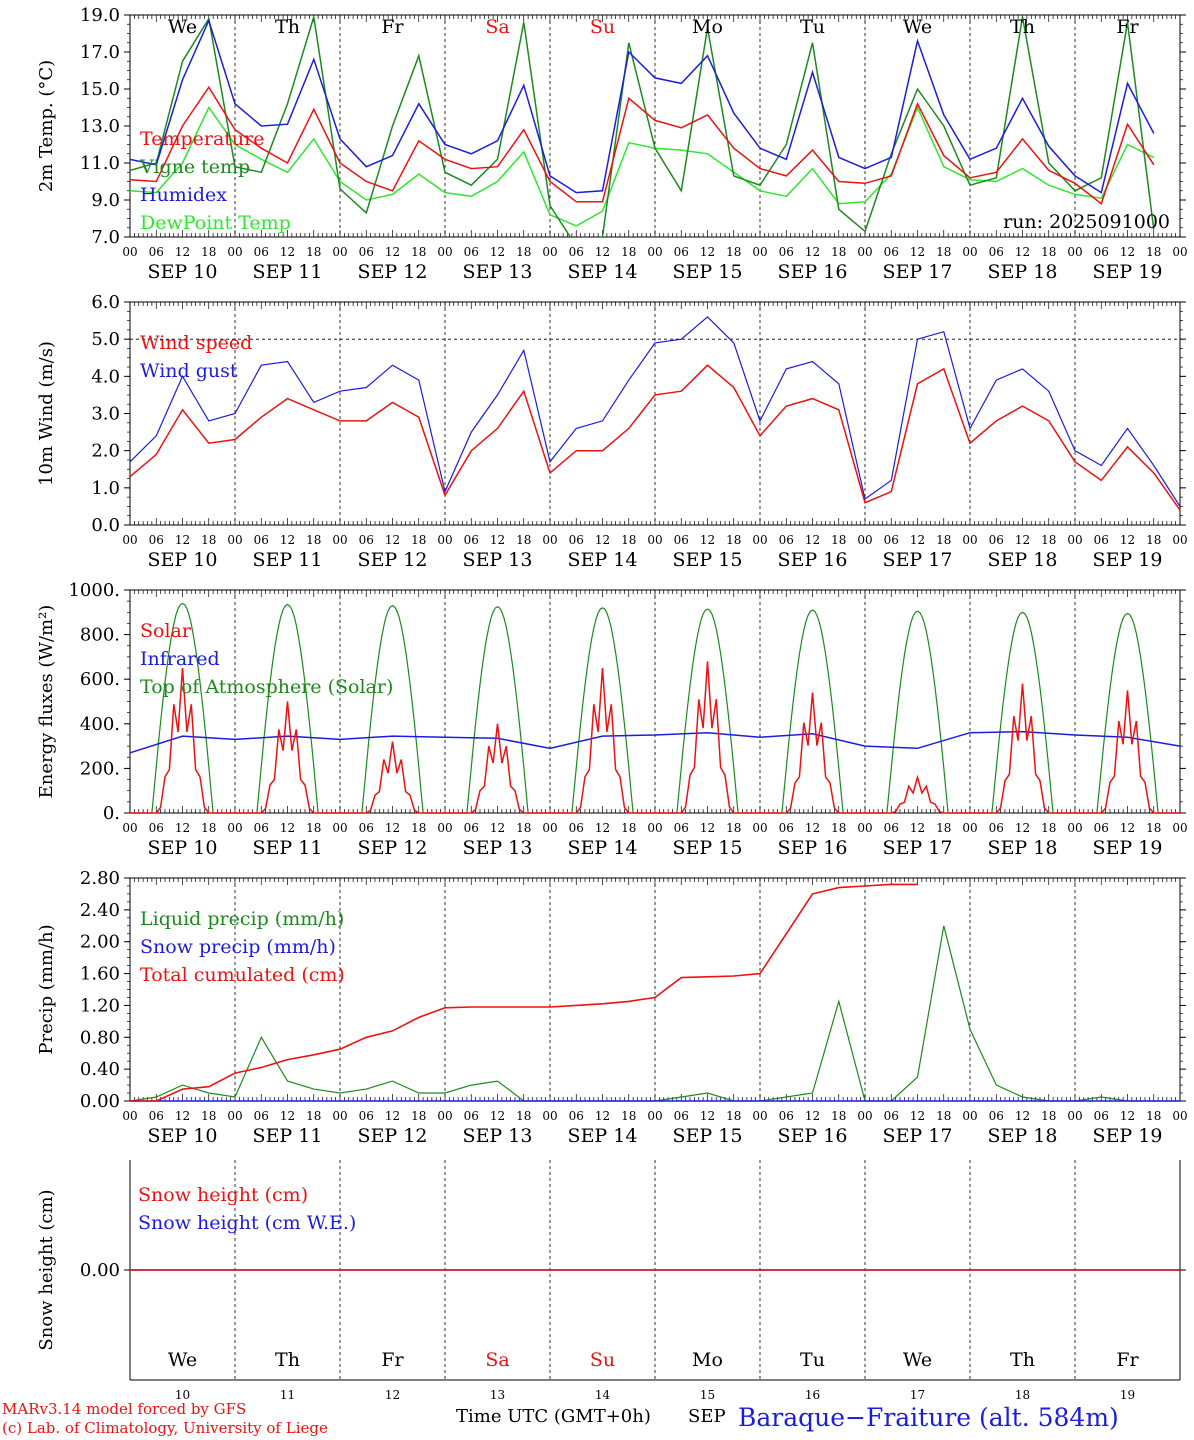 This screenshot has height=1440, width=1194. Describe the element at coordinates (100, 163) in the screenshot. I see `y-tick-label: 11.0` at that location.